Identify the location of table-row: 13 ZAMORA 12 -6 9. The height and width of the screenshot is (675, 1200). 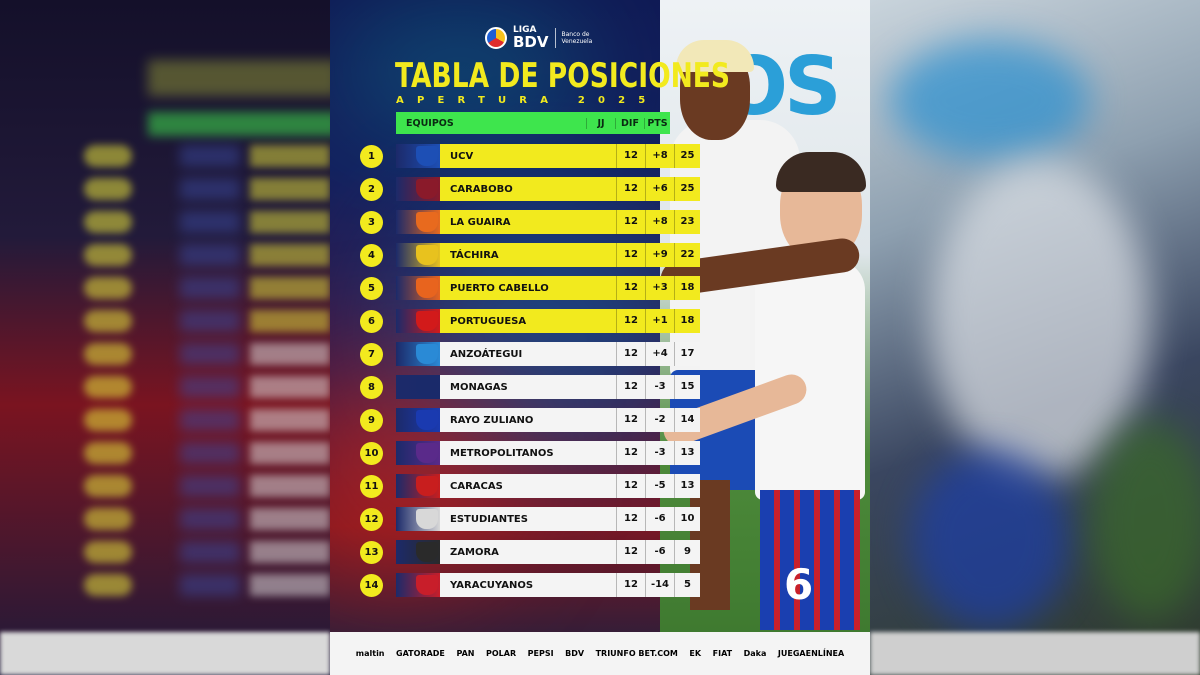
(530, 552).